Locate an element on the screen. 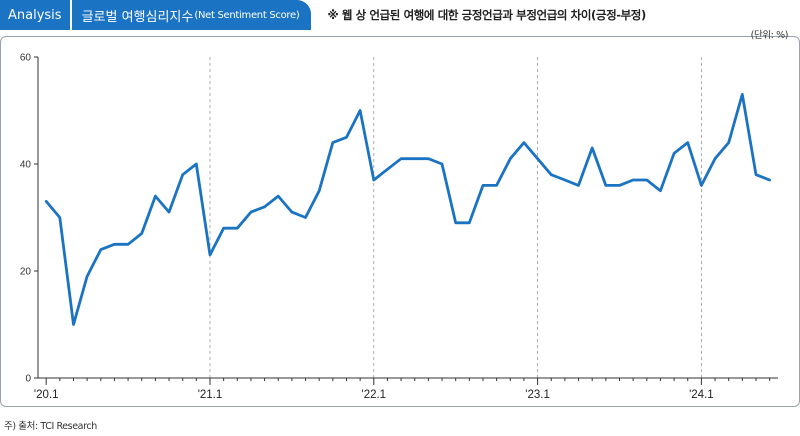 The height and width of the screenshot is (436, 800). chart-note: ※ 웹 상 언급된 여행에 대한 긍정언급과 부정언급의 차이(긍정-부정) is located at coordinates (486, 15).